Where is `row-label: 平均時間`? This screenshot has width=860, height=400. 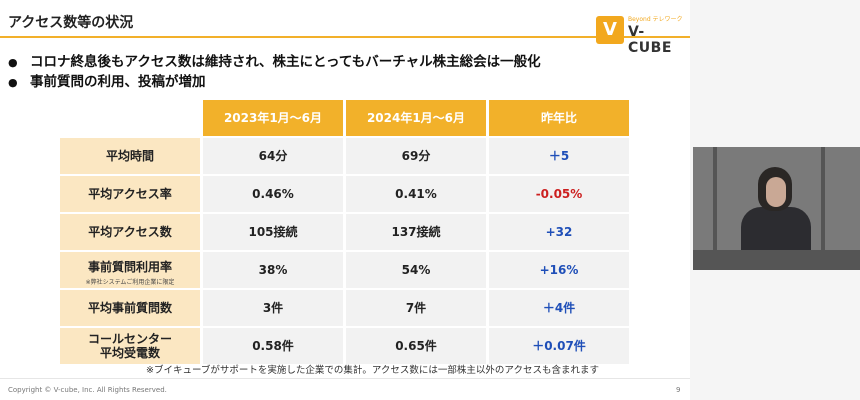
row-label: 平均時間 is located at coordinates (130, 156).